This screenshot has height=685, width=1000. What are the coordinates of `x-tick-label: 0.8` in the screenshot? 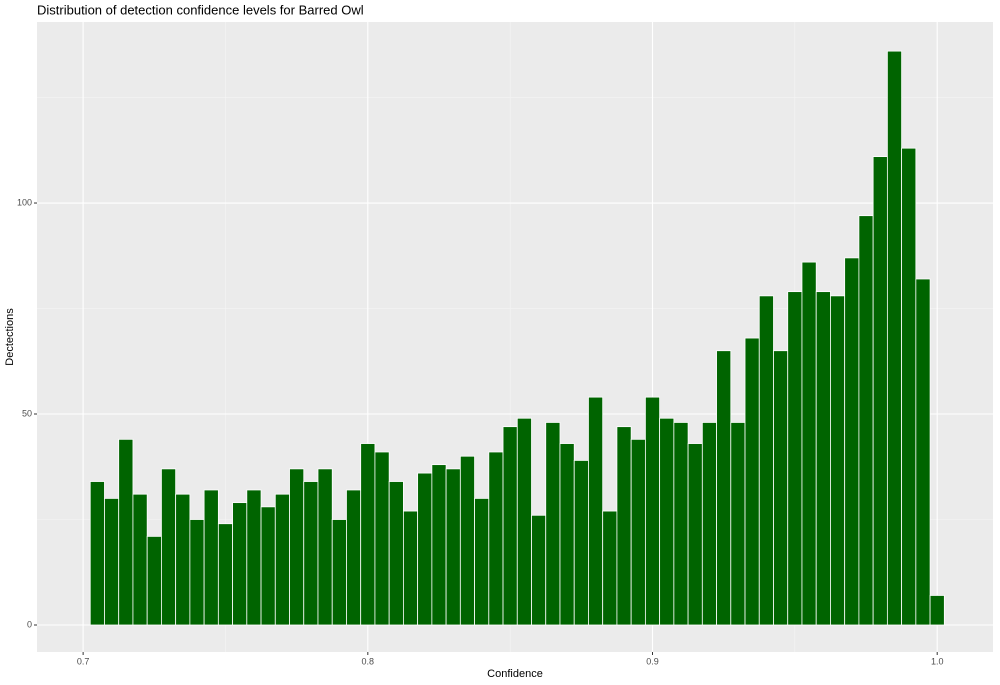 It's located at (368, 661).